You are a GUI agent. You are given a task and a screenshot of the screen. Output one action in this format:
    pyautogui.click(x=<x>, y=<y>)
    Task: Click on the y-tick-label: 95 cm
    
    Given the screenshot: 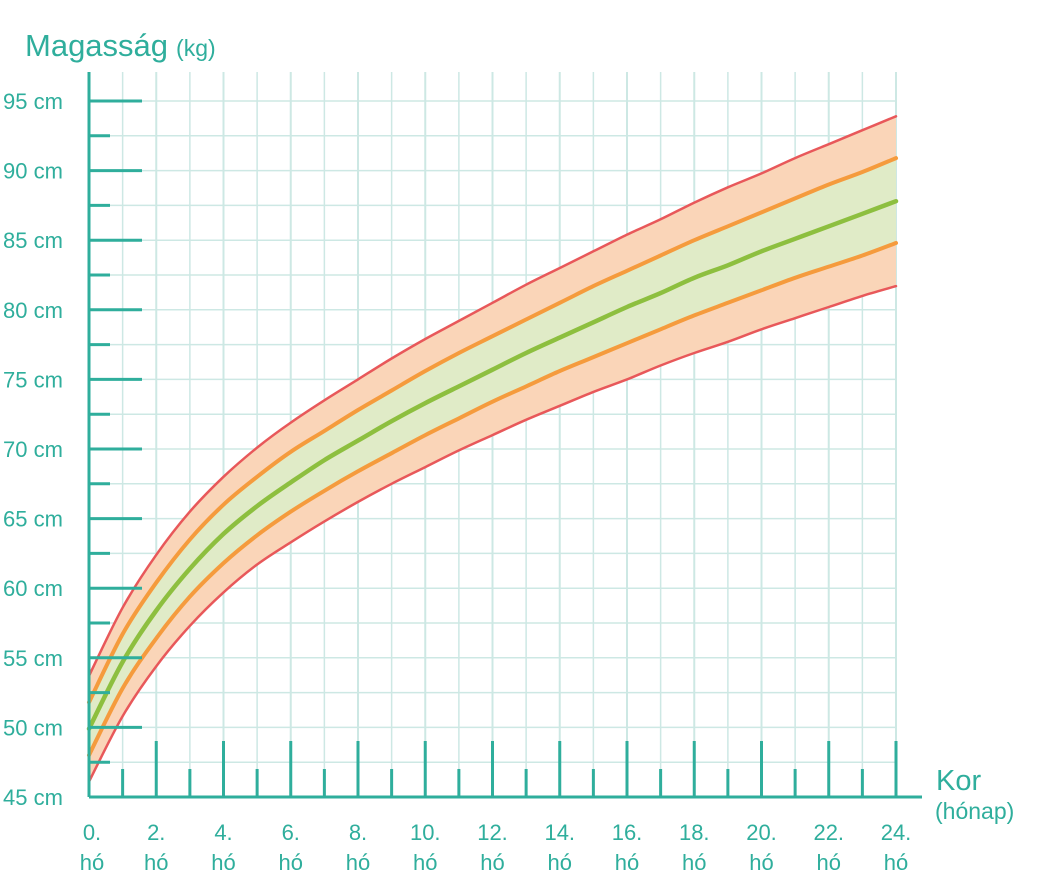 What is the action you would take?
    pyautogui.click(x=33, y=101)
    